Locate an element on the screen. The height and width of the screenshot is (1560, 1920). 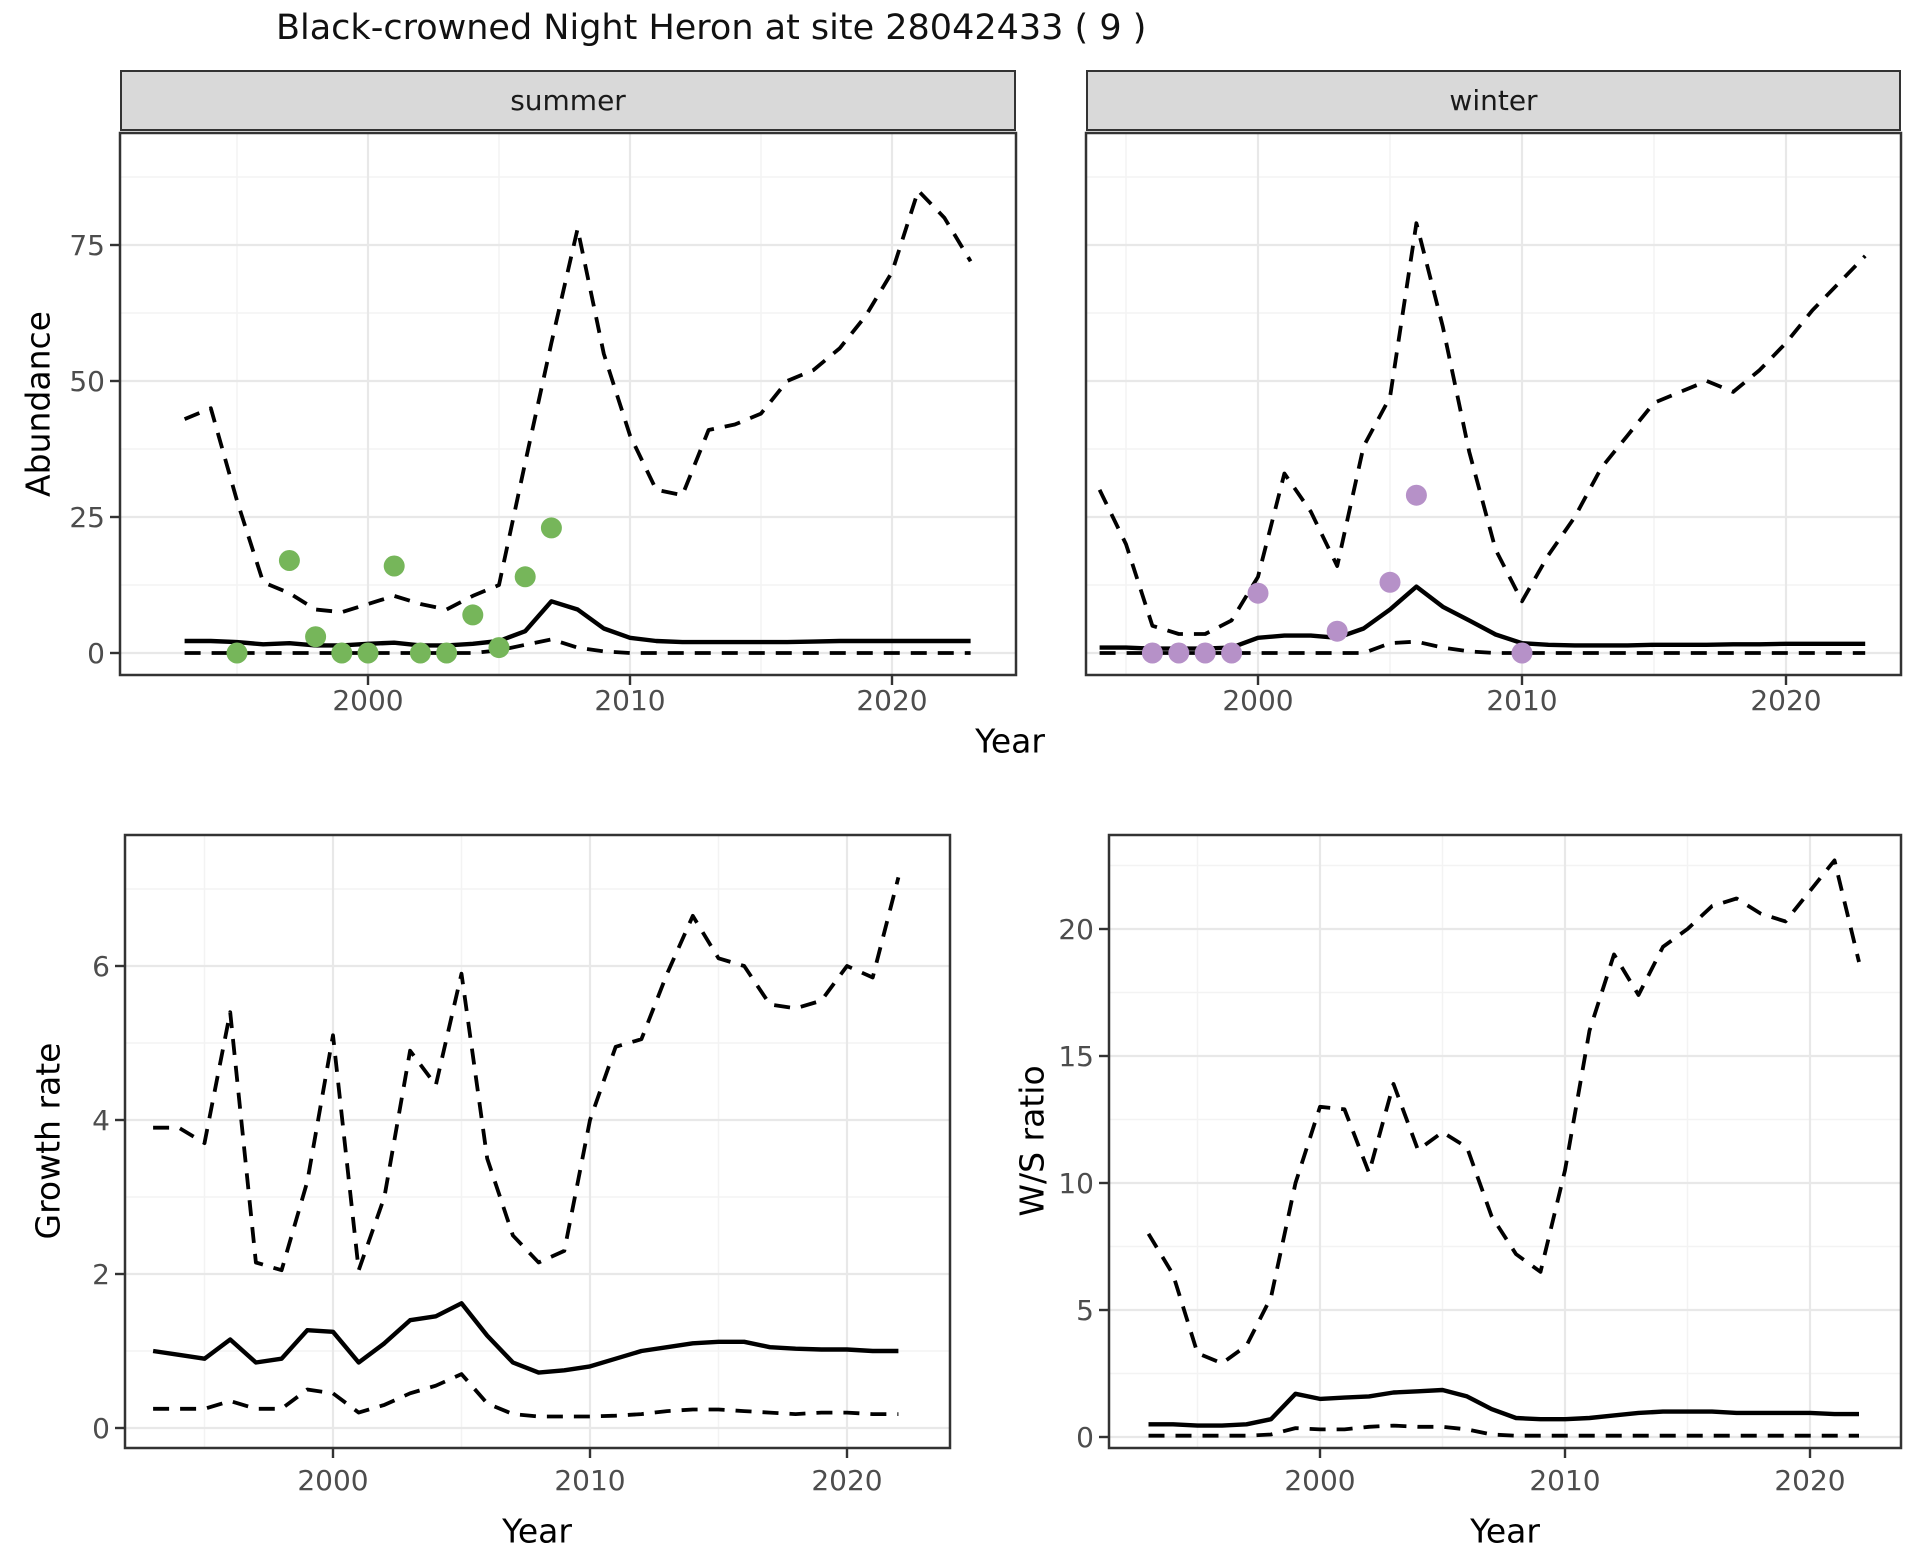
panel-border is located at coordinates (1493, 404).